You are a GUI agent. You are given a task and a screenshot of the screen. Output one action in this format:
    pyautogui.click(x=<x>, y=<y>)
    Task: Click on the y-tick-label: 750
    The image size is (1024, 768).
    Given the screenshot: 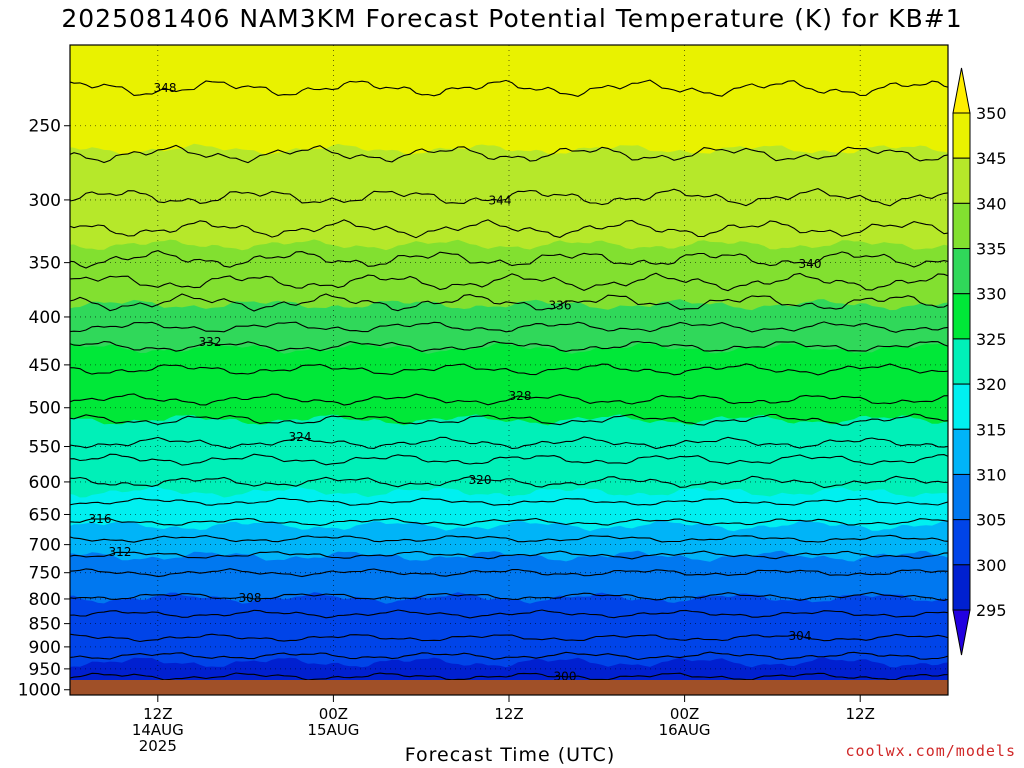 What is the action you would take?
    pyautogui.click(x=45, y=574)
    